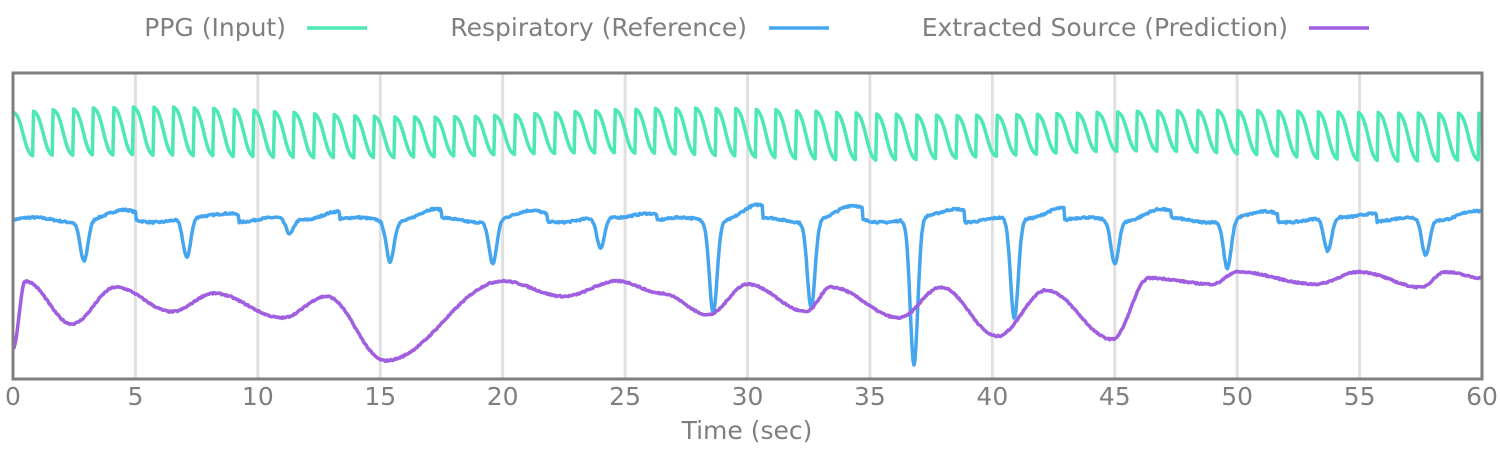 The width and height of the screenshot is (1500, 450). I want to click on legend-item-extracted: Extracted Source (Prediction), so click(1145, 27).